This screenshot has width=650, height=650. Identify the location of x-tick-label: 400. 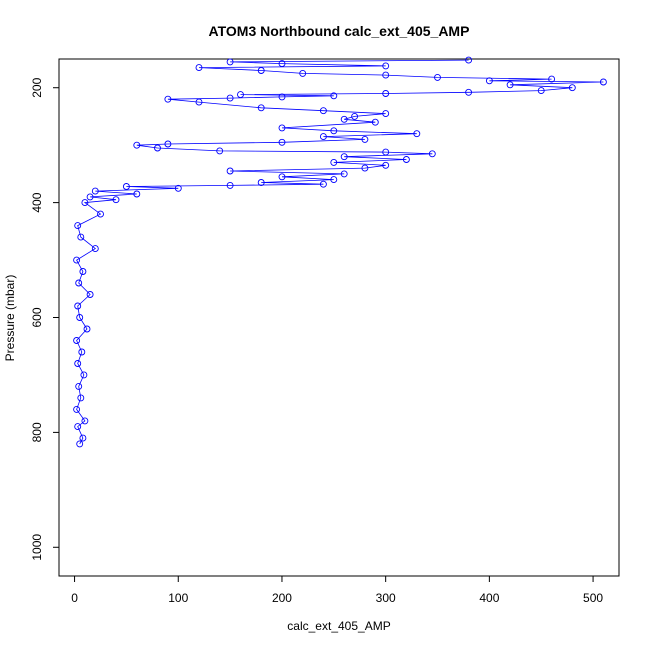
(489, 598).